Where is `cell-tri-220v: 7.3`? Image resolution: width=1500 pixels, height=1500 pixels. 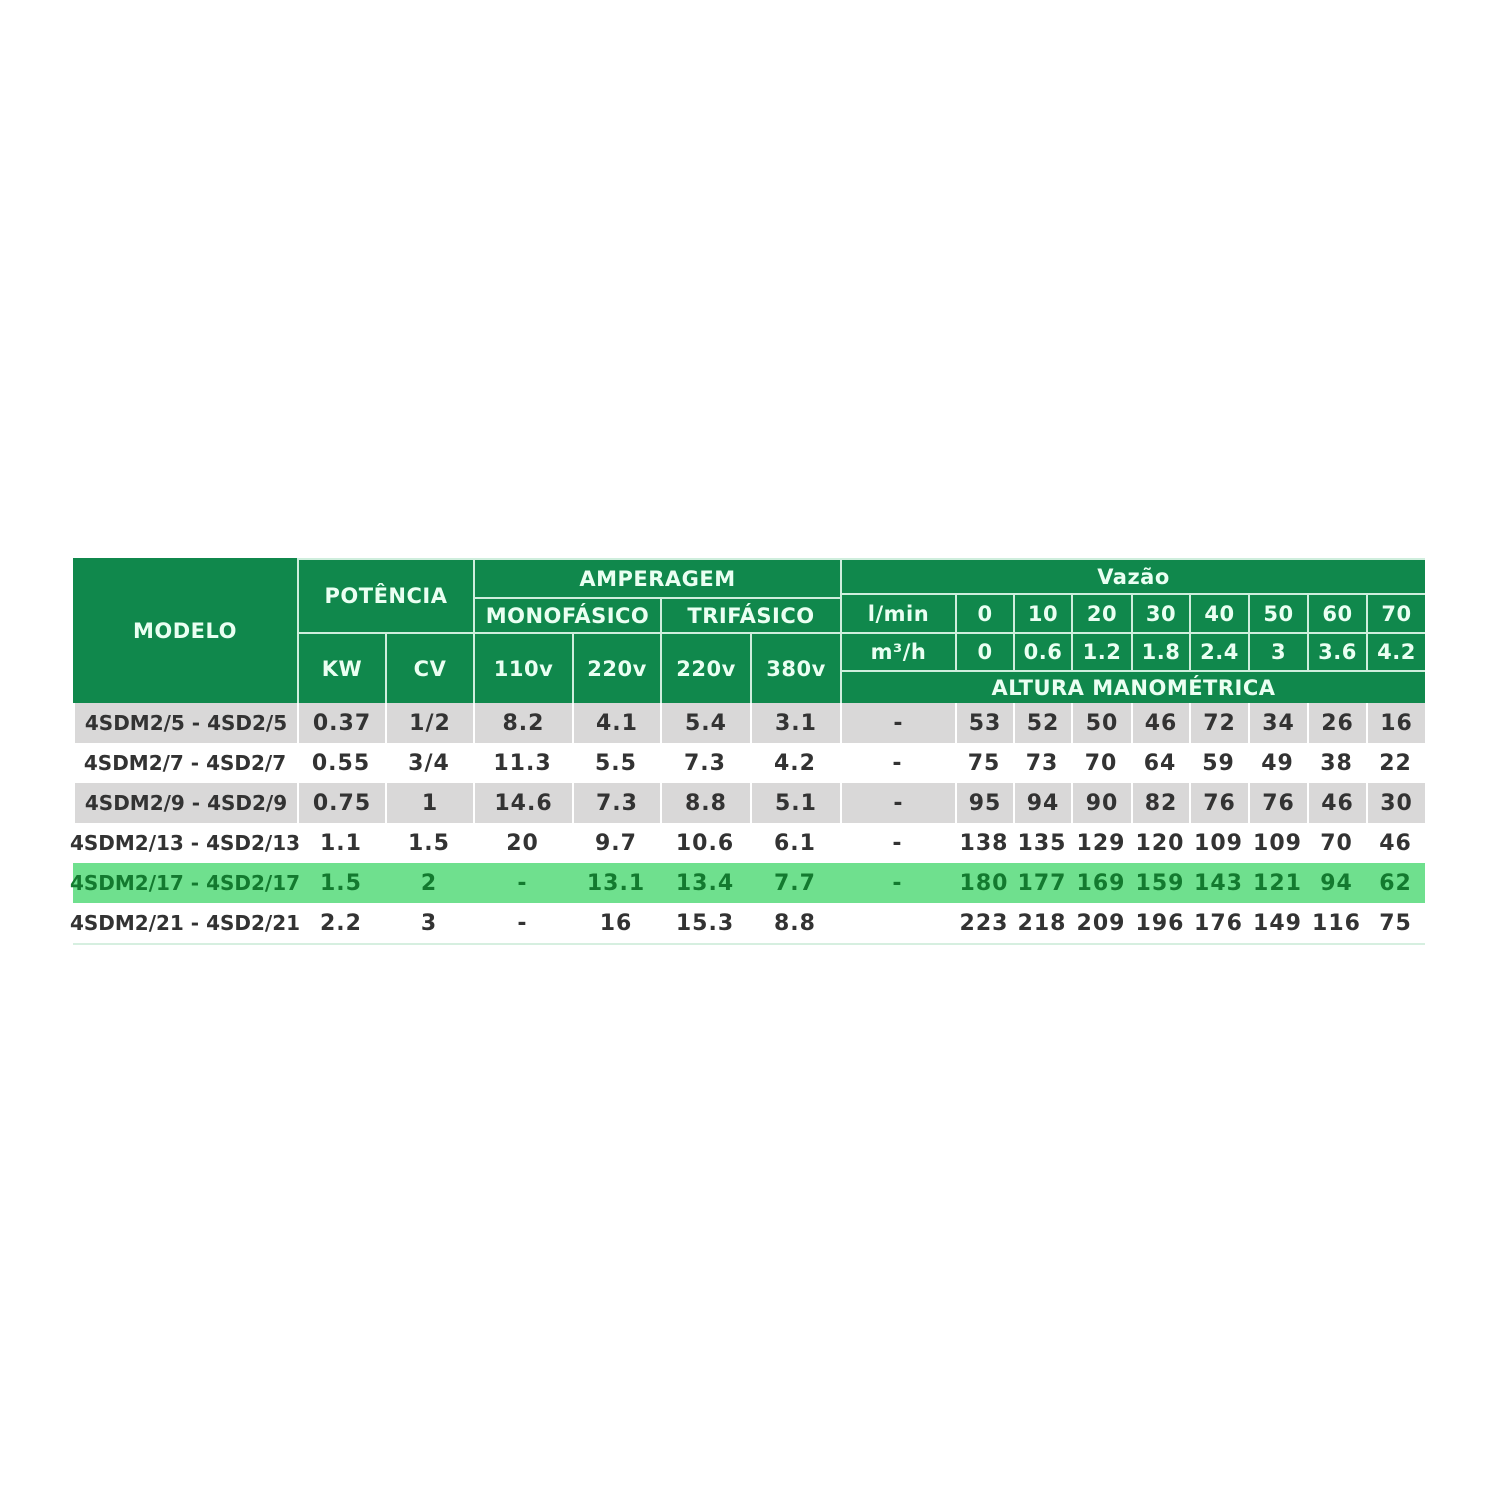
cell-tri-220v: 7.3 is located at coordinates (705, 763).